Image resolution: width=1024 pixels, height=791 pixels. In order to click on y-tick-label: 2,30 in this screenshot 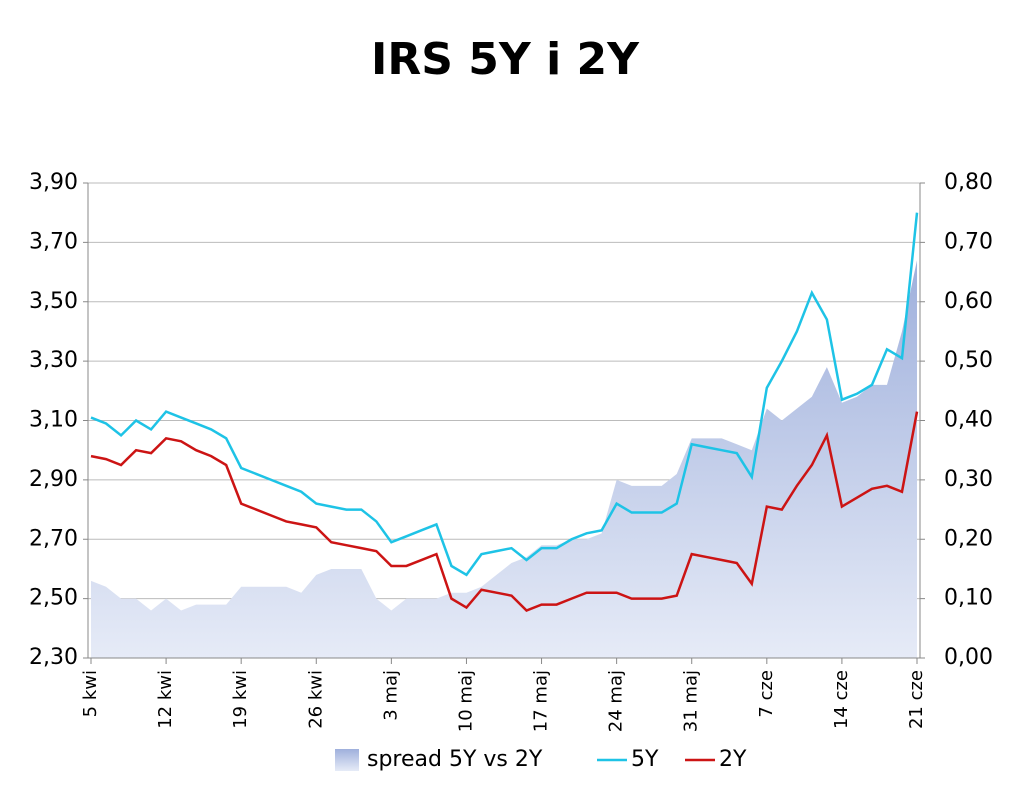, I will do `click(53, 657)`.